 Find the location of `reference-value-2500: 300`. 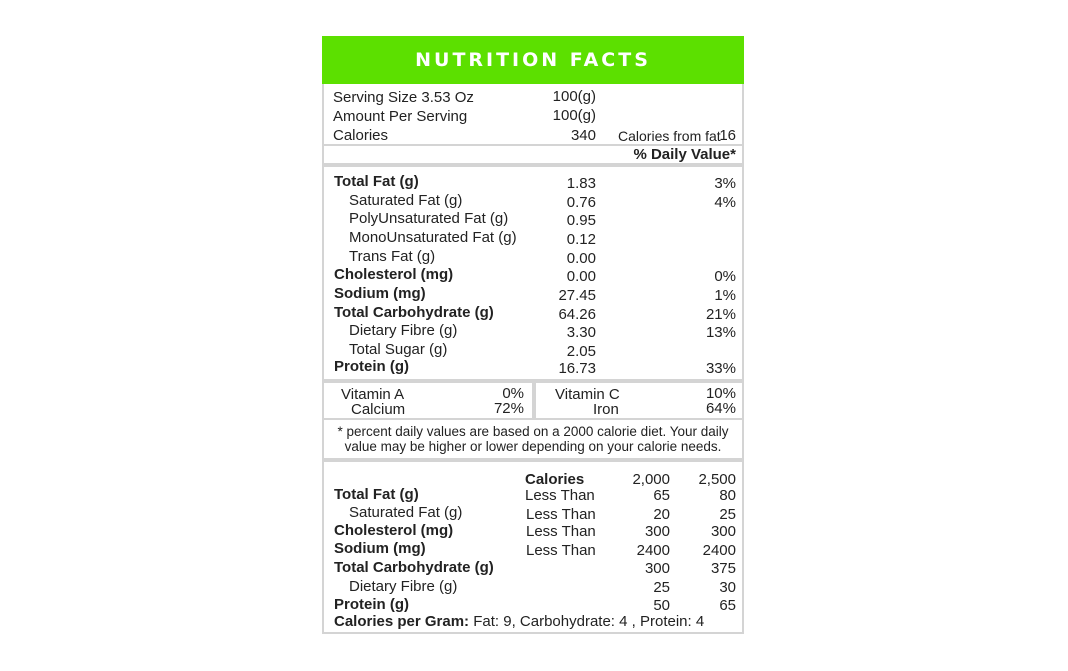

reference-value-2500: 300 is located at coordinates (723, 531).